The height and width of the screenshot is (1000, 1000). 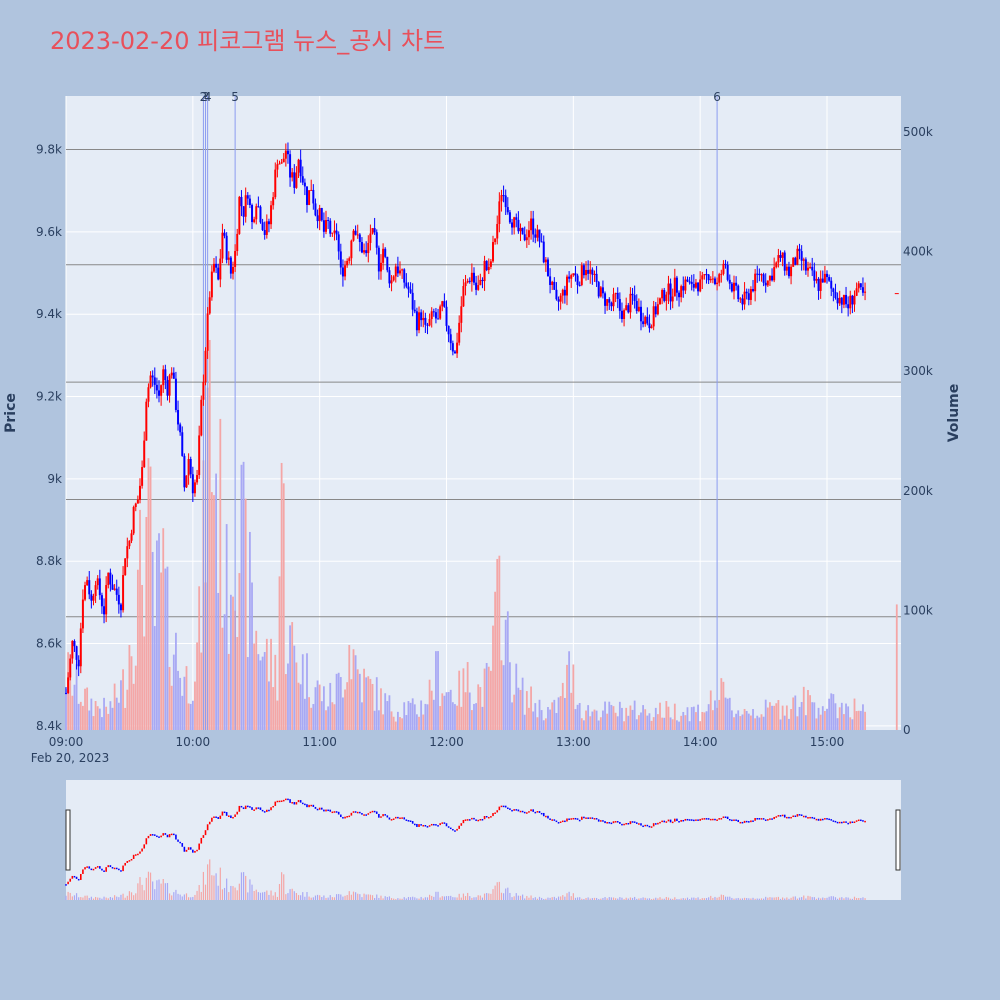 I want to click on x-tick-label: 14:00, so click(x=700, y=742).